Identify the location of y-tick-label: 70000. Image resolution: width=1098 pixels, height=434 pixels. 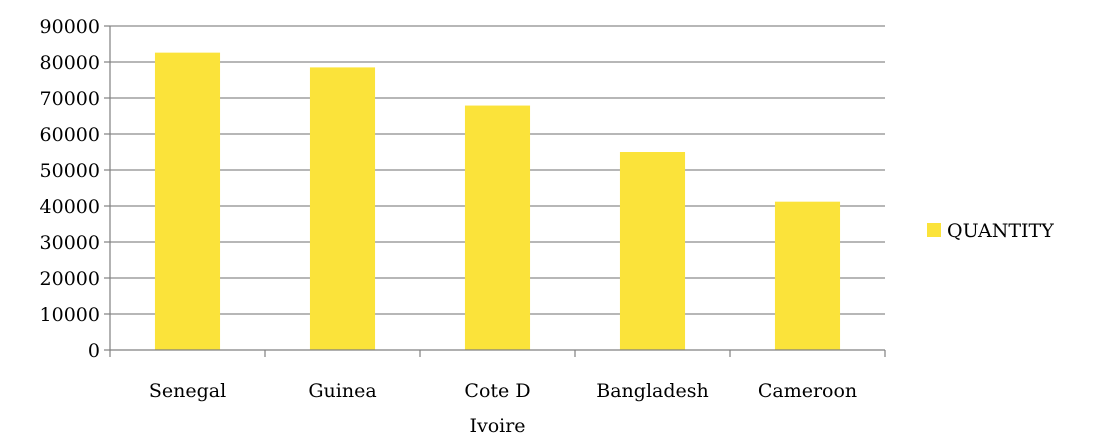
(70, 99).